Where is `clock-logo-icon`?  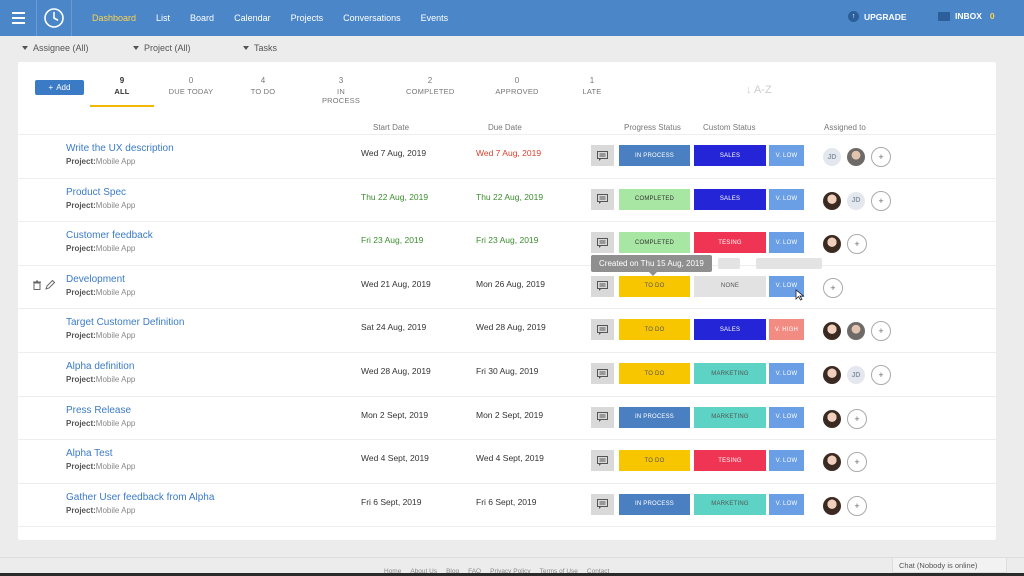 clock-logo-icon is located at coordinates (54, 18).